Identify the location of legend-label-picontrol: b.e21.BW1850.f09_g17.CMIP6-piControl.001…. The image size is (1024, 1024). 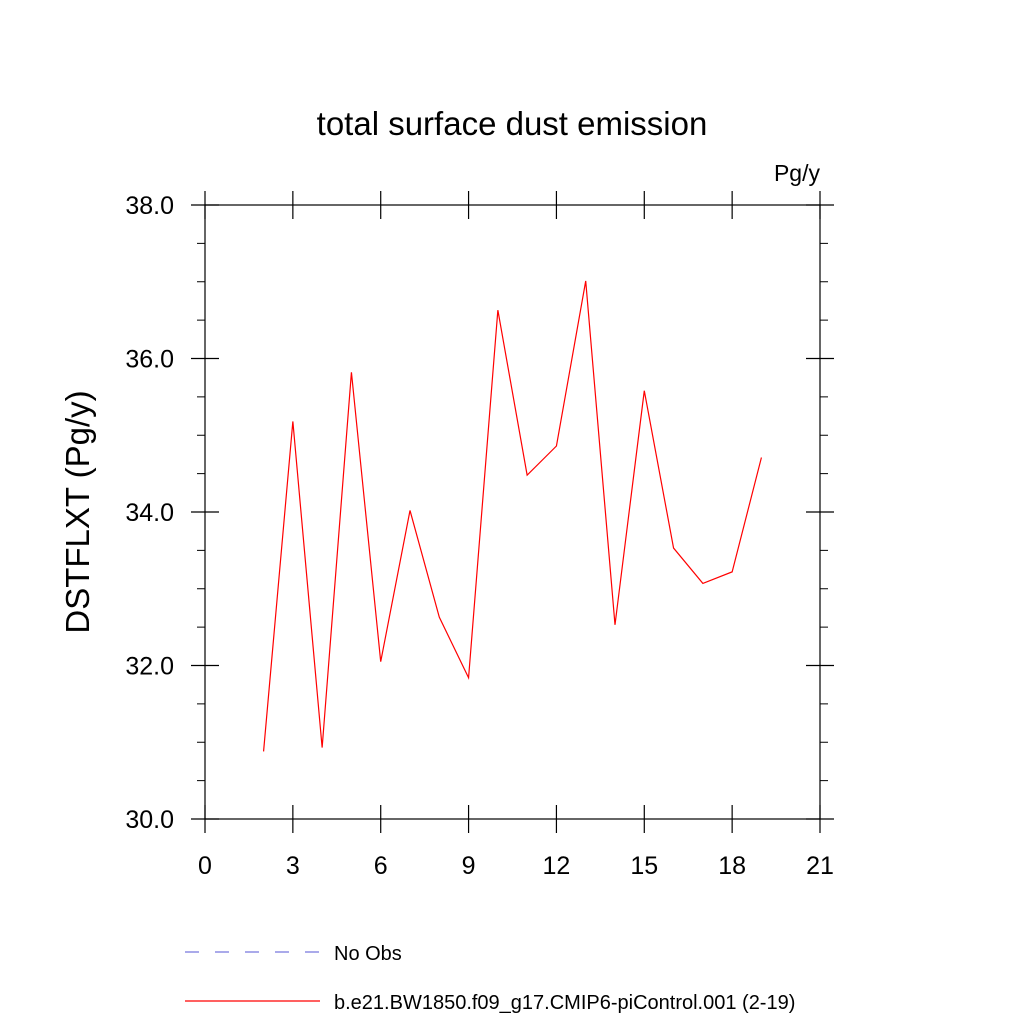
(564, 1003).